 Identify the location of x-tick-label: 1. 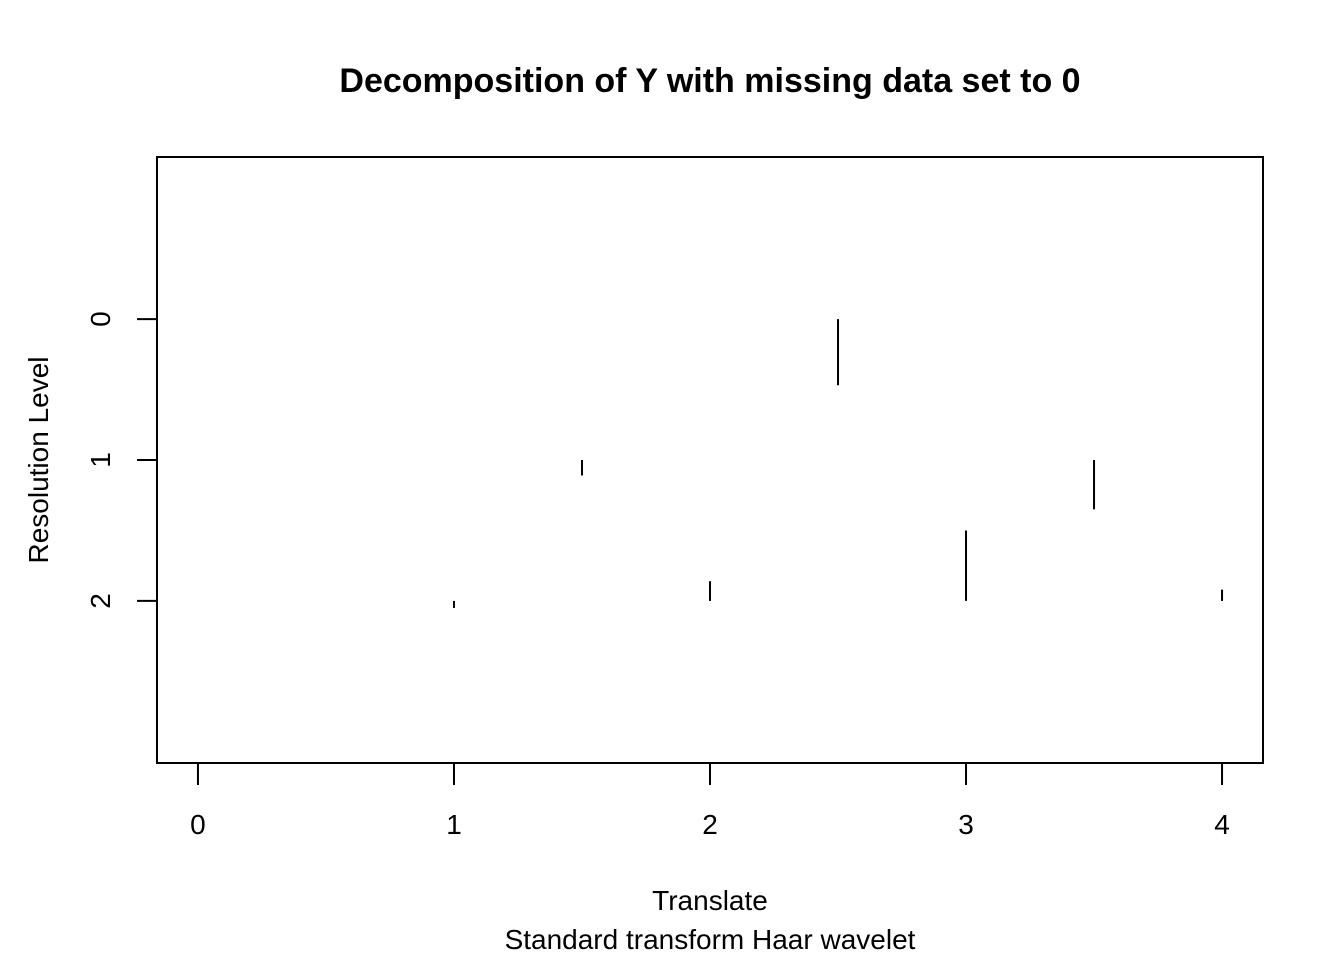
(454, 824).